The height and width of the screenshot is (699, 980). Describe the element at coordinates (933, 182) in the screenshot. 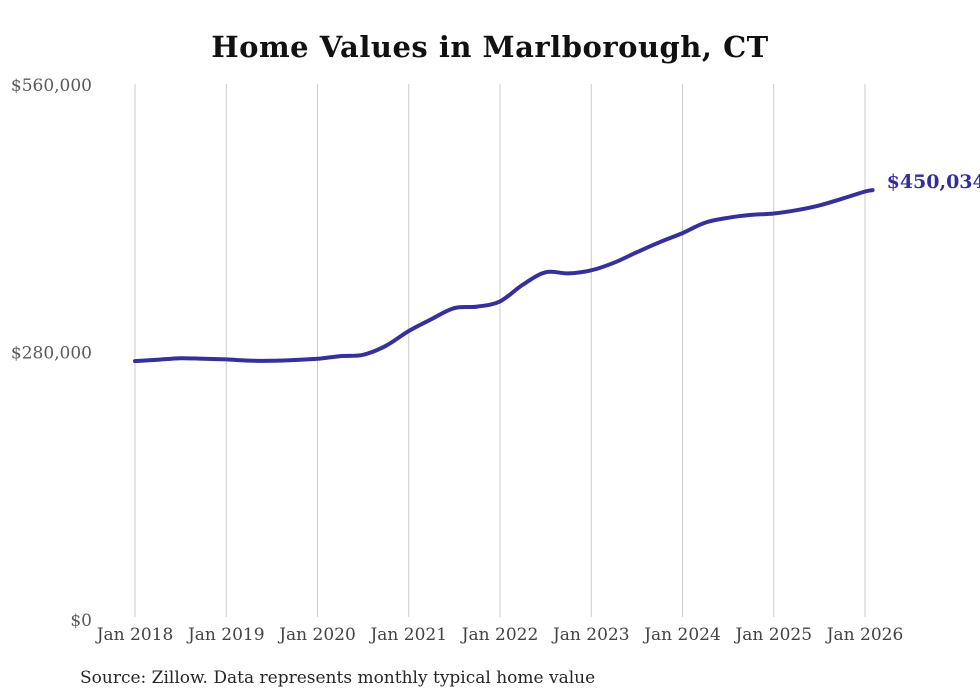

I see `latest-value-label: $450,034` at that location.